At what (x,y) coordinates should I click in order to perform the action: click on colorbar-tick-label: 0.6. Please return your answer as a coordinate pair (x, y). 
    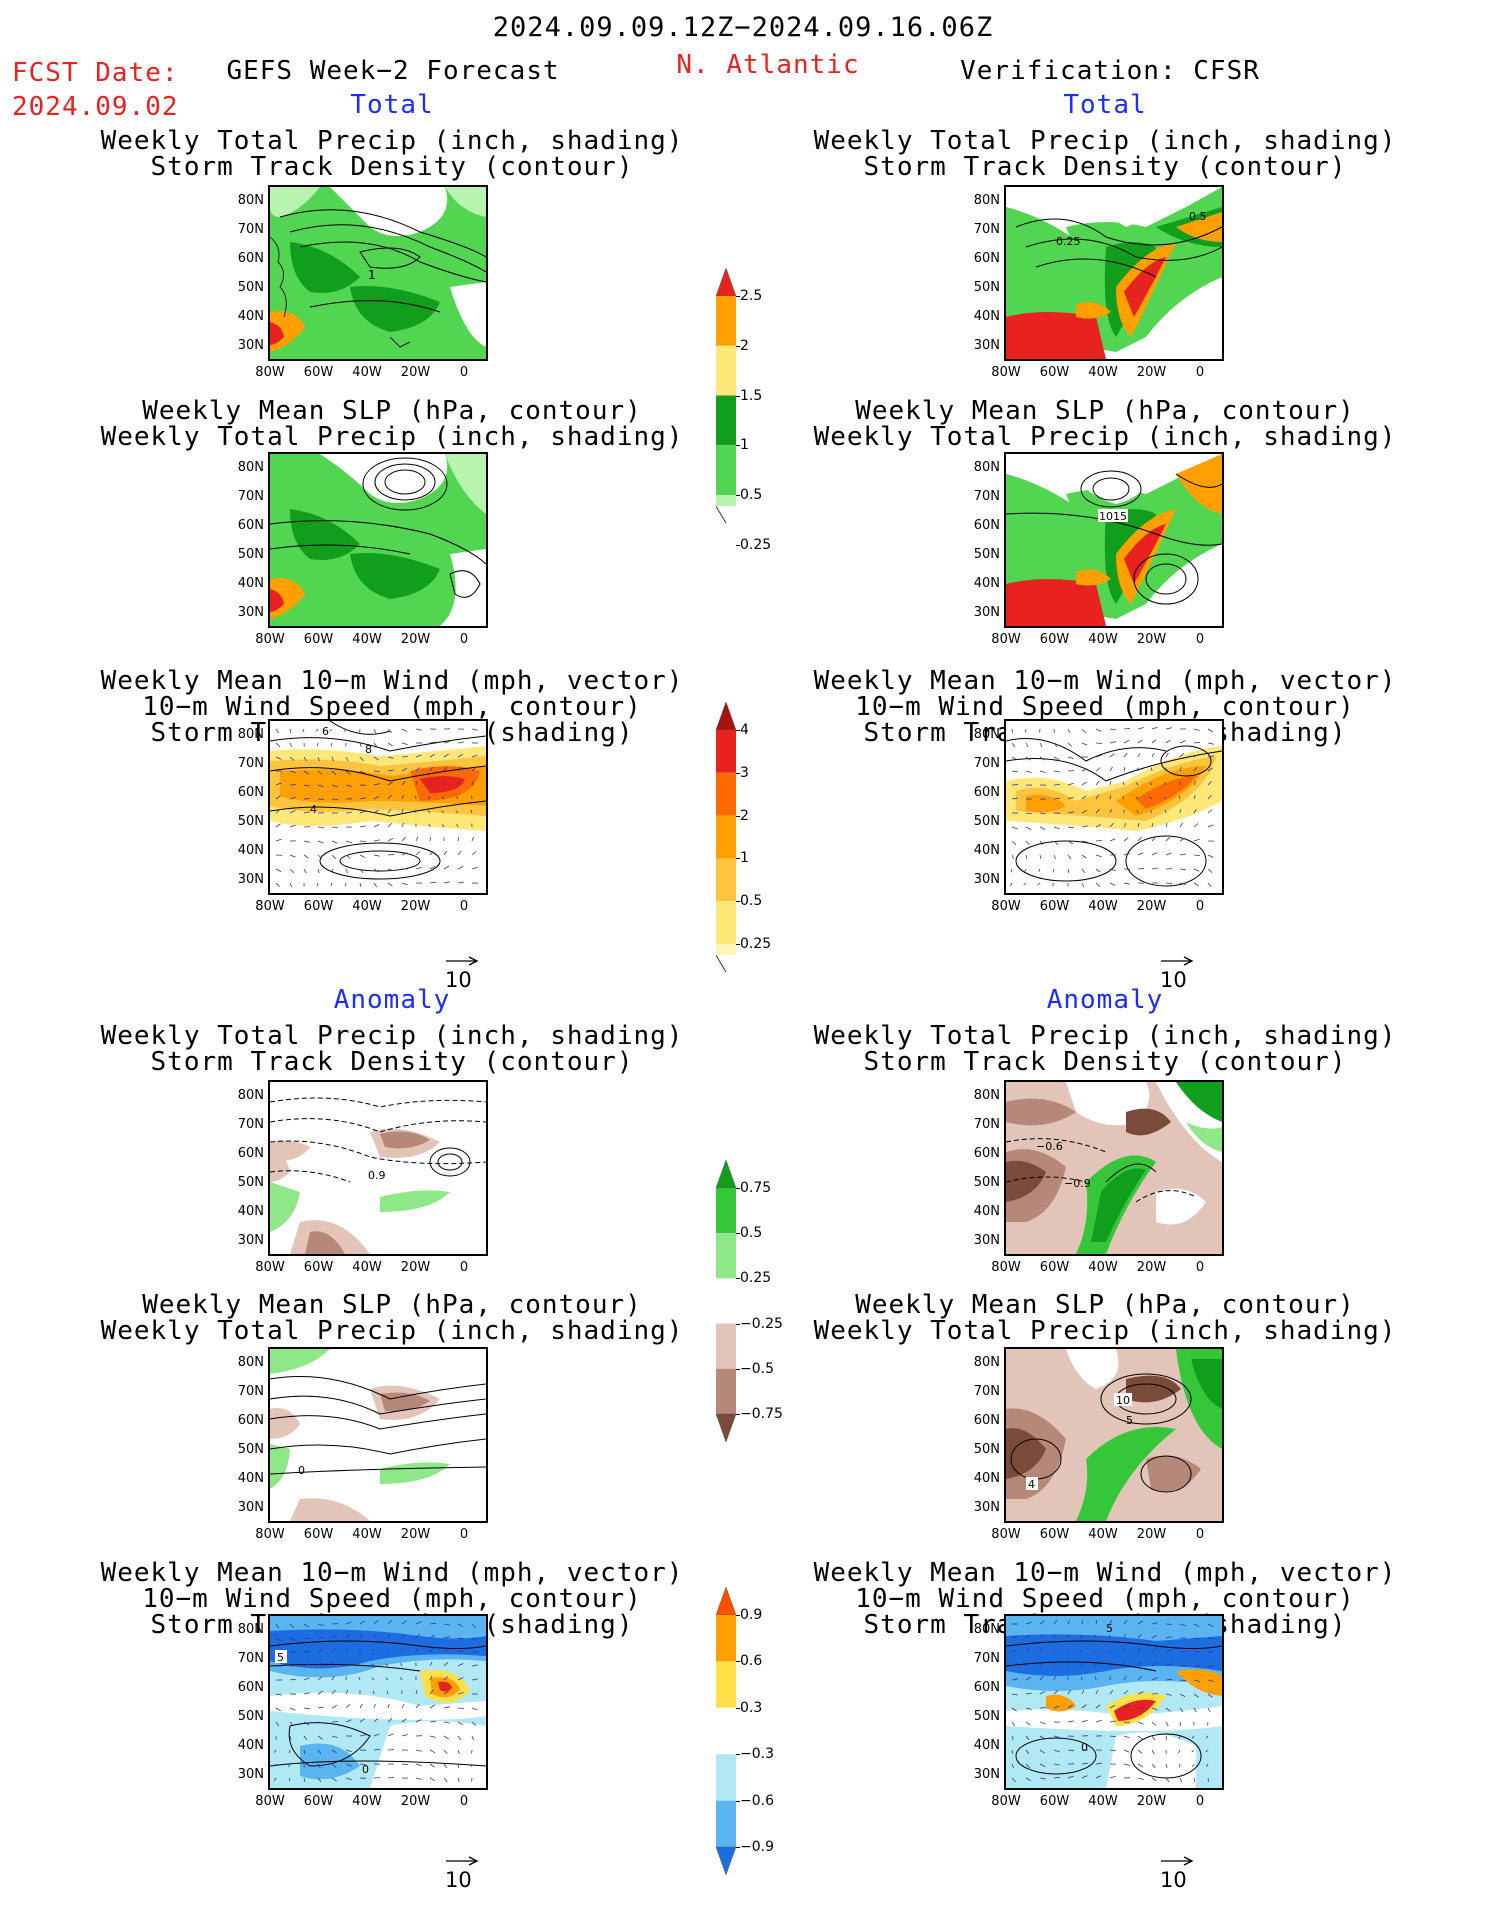
    Looking at the image, I should click on (751, 1661).